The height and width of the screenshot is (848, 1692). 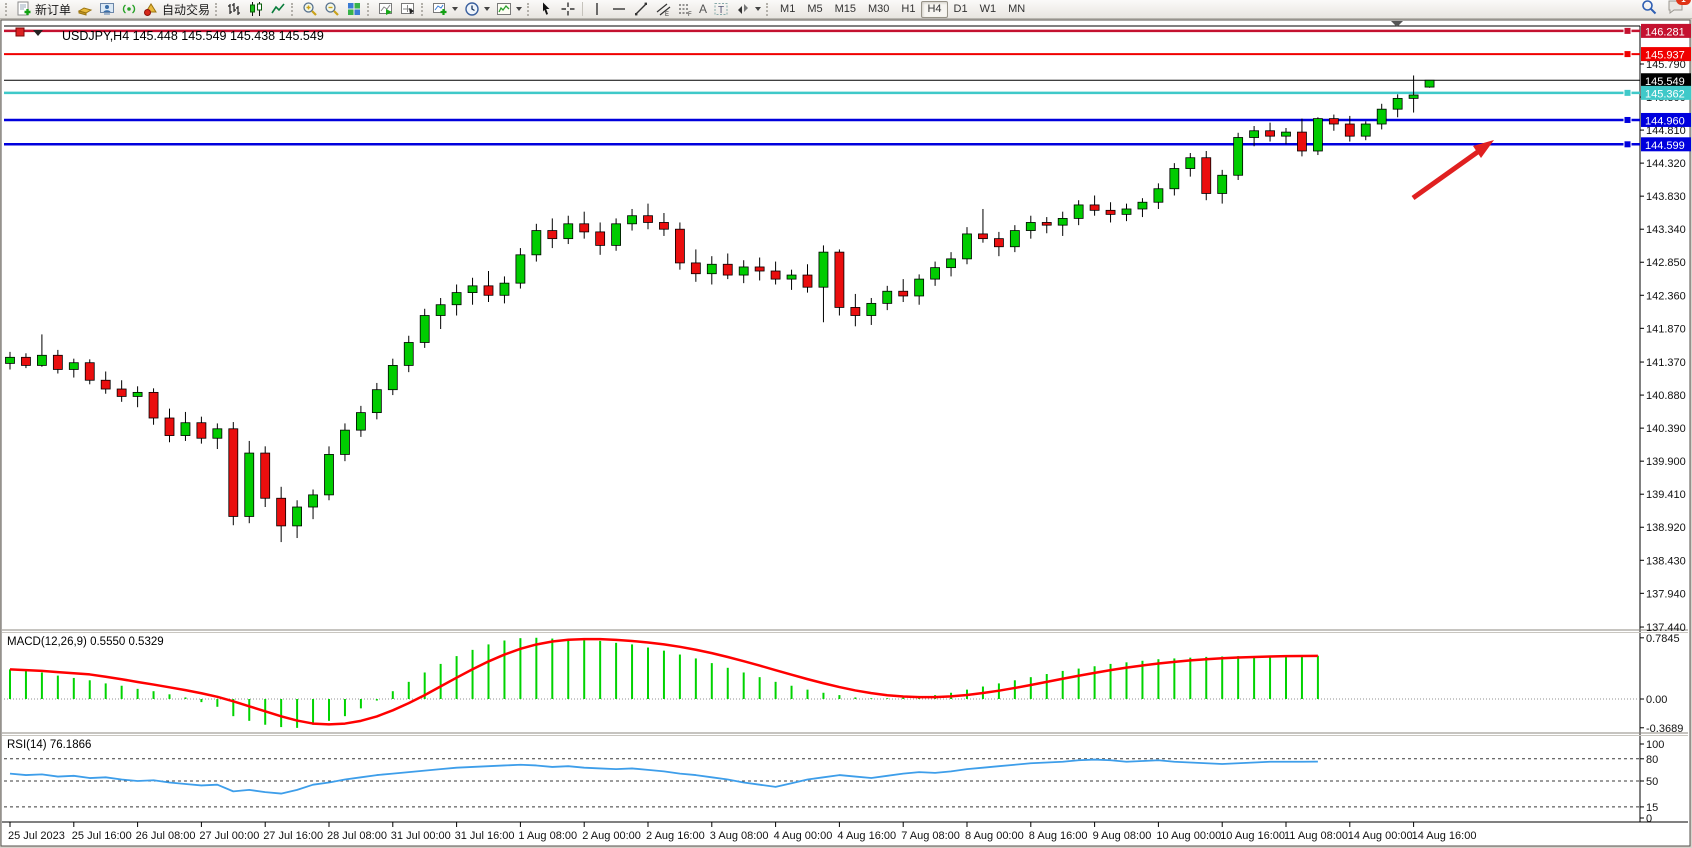 I want to click on channel-tool-button: E, so click(x=663, y=9).